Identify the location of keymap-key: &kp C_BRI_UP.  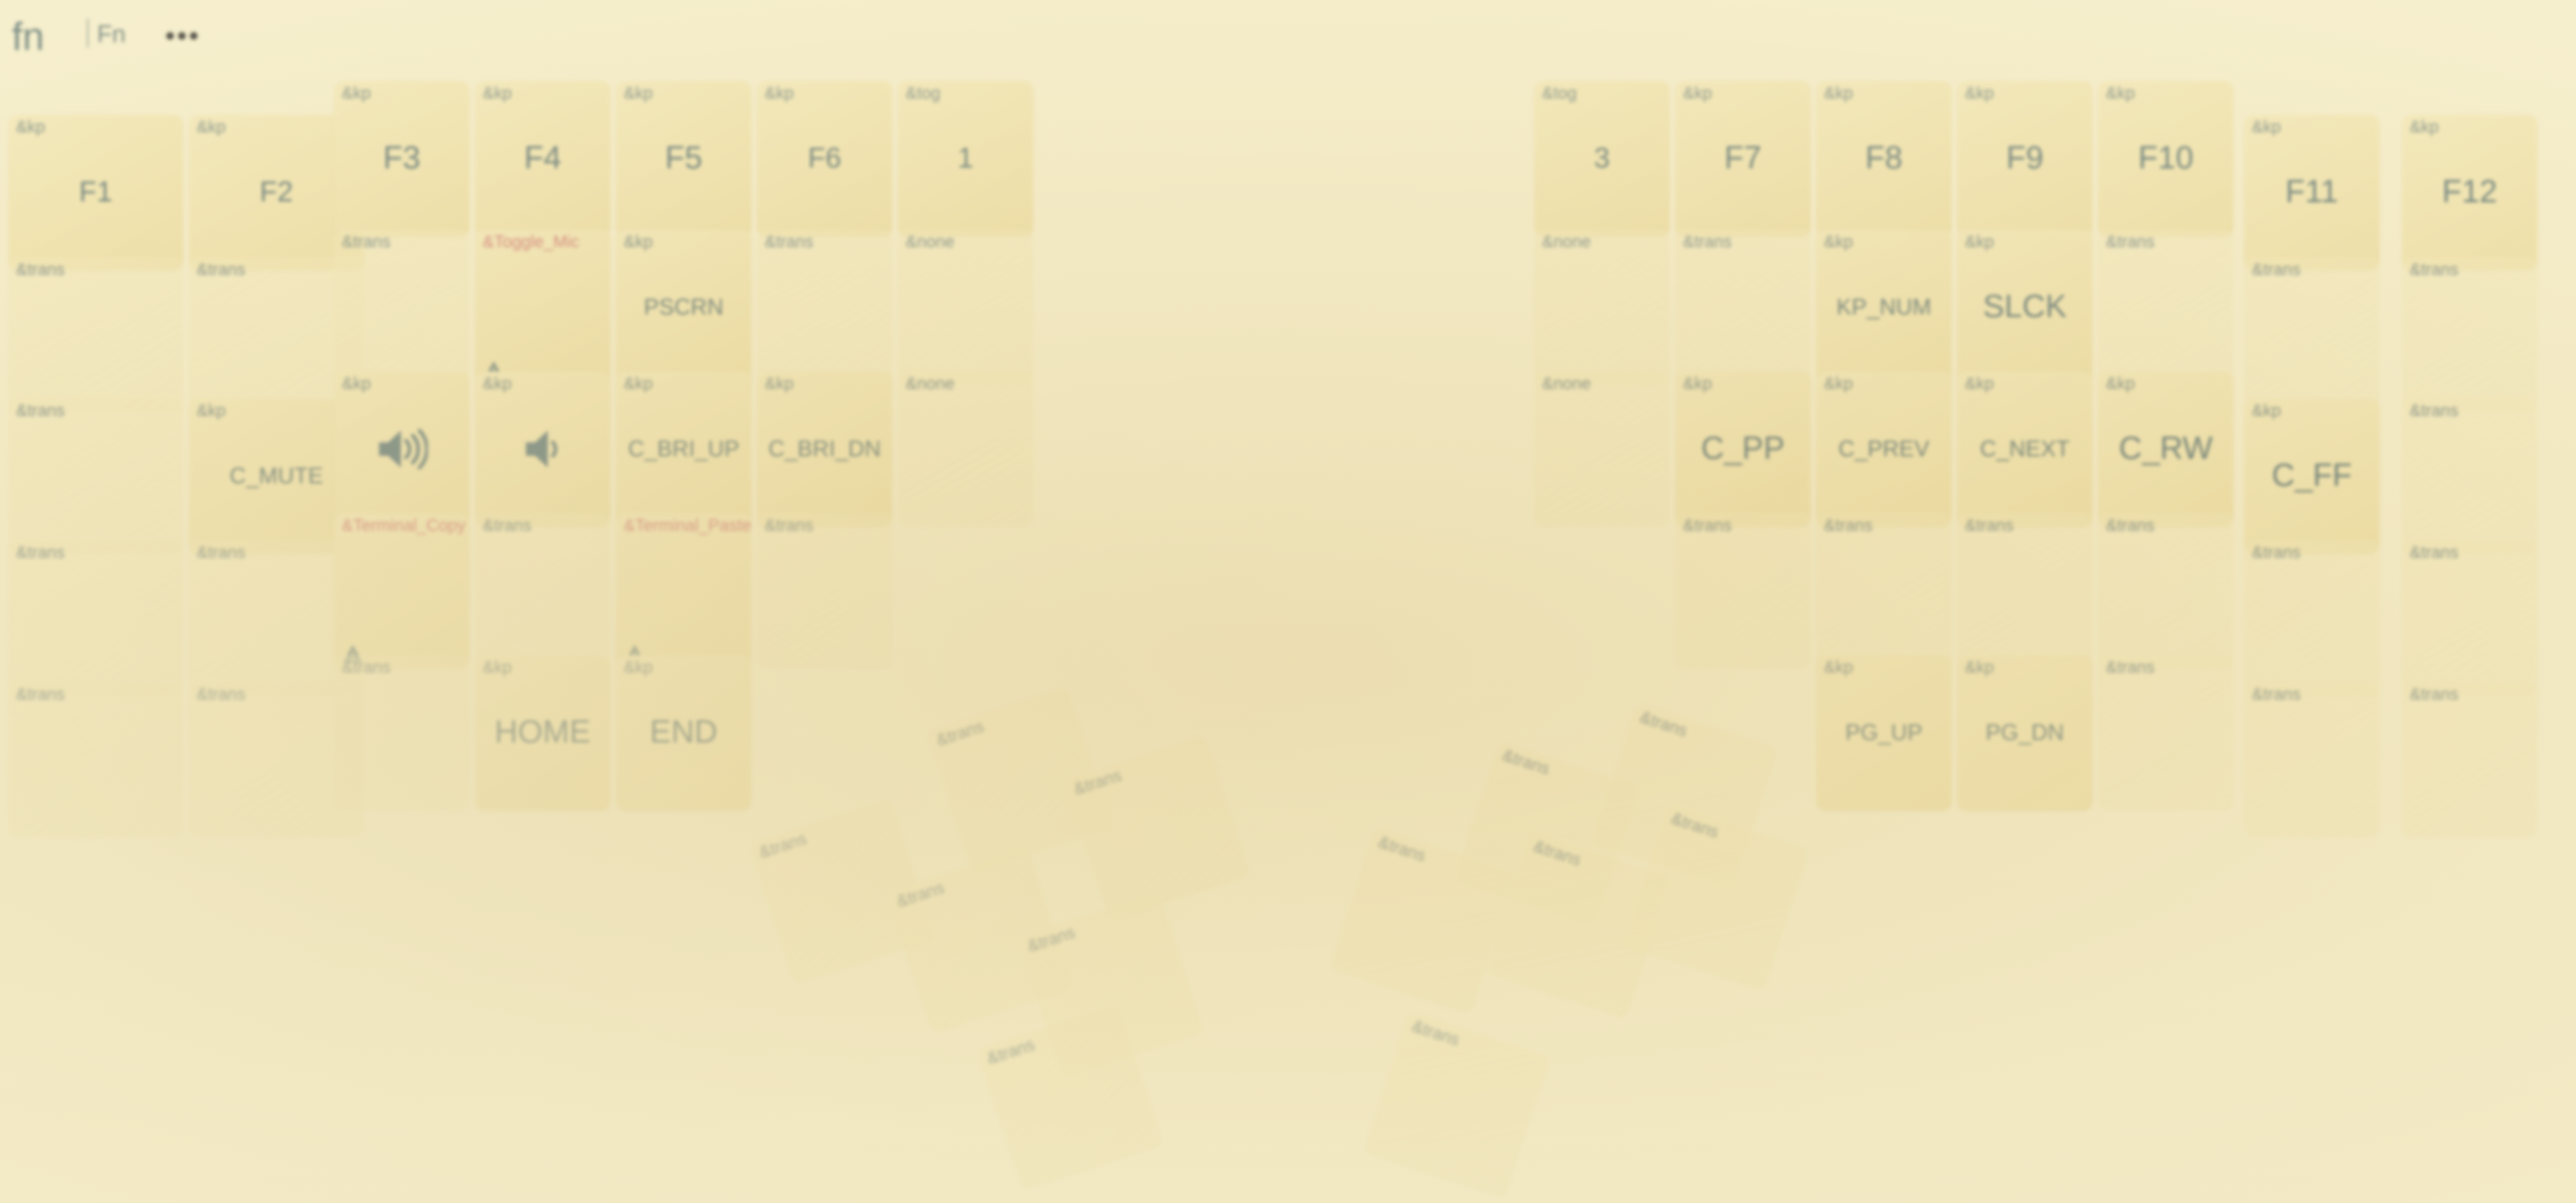
(683, 449).